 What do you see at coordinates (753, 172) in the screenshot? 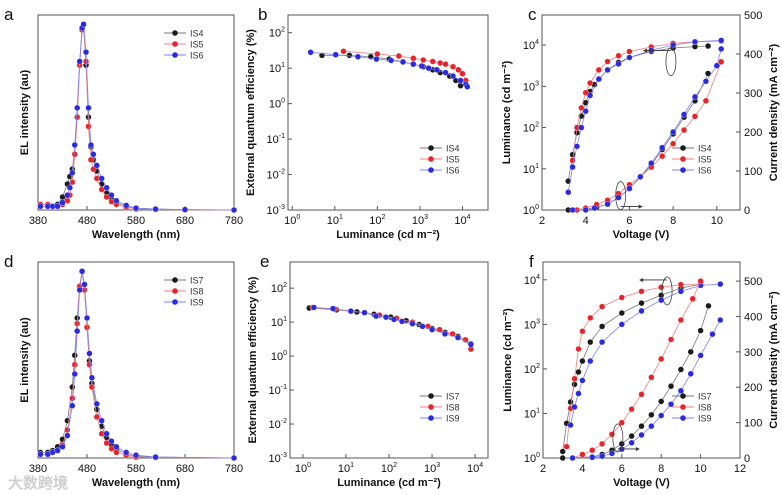
I see `y2-tick-label: 100` at bounding box center [753, 172].